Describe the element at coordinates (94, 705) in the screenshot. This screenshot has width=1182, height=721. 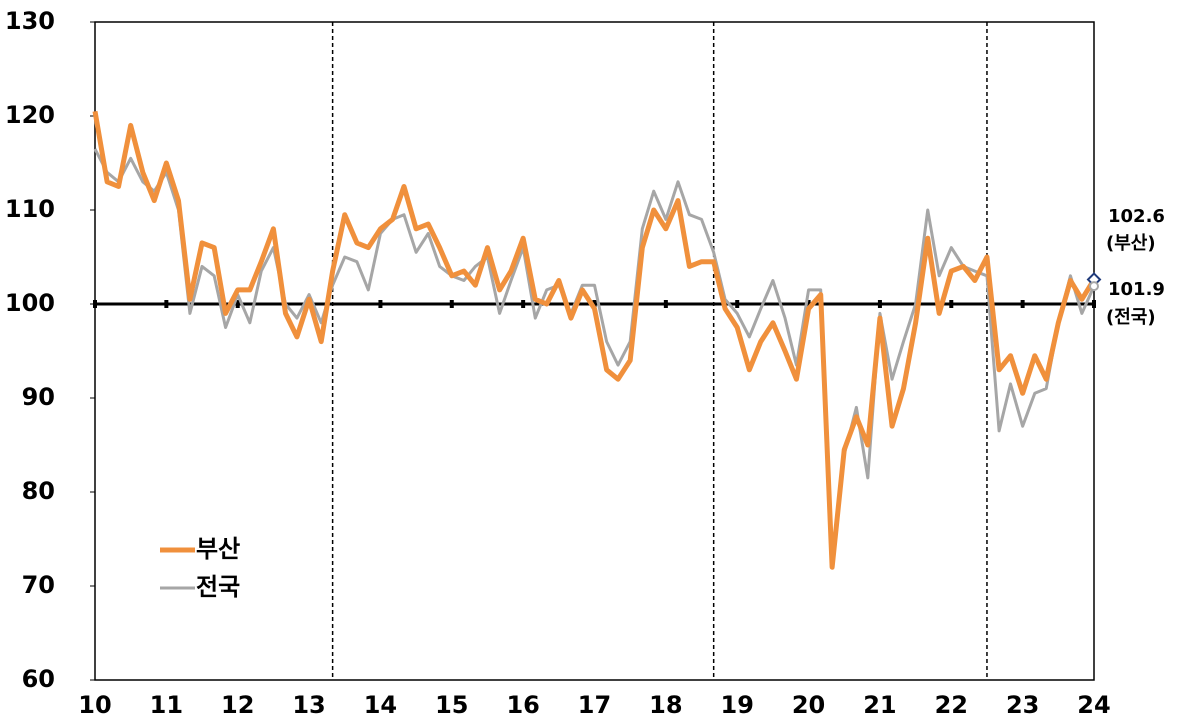
I see `x-tick-label: 10` at that location.